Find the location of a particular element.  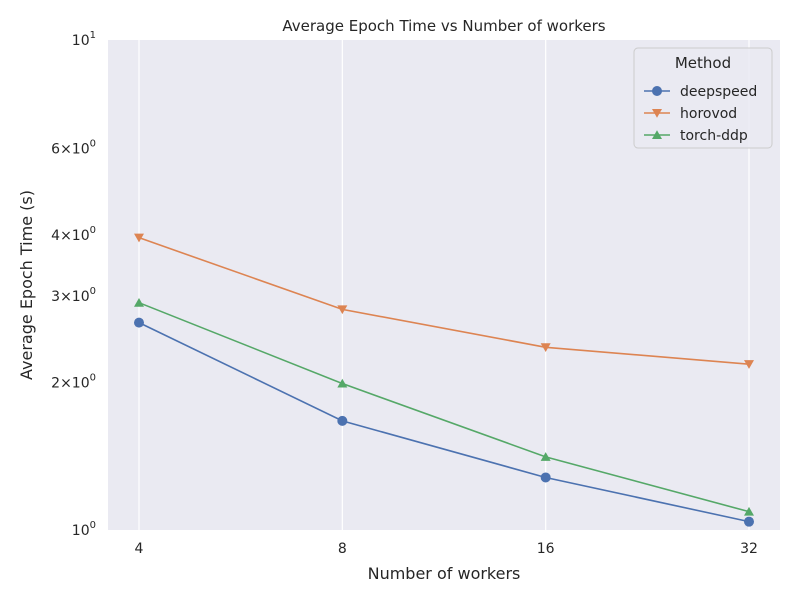

chart-title: Average Epoch Time vs Number of workers is located at coordinates (443, 26).